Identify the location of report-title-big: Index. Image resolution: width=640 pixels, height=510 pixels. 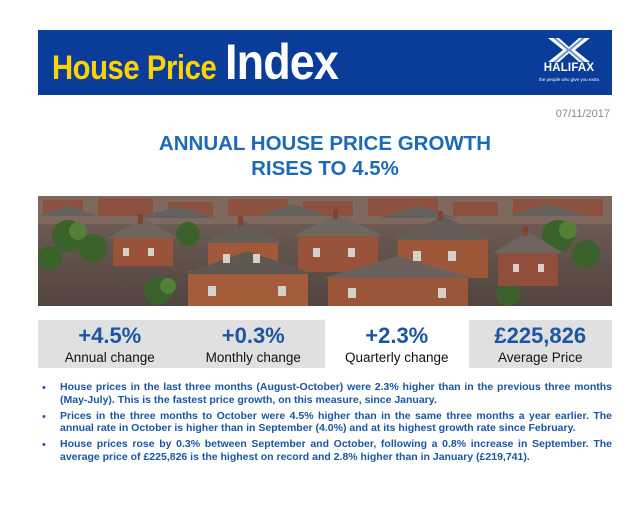
(282, 62).